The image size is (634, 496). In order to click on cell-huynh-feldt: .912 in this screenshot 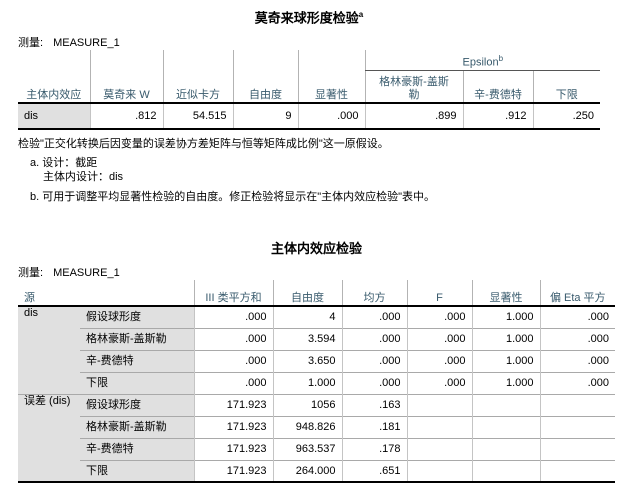, I will do `click(497, 117)`.